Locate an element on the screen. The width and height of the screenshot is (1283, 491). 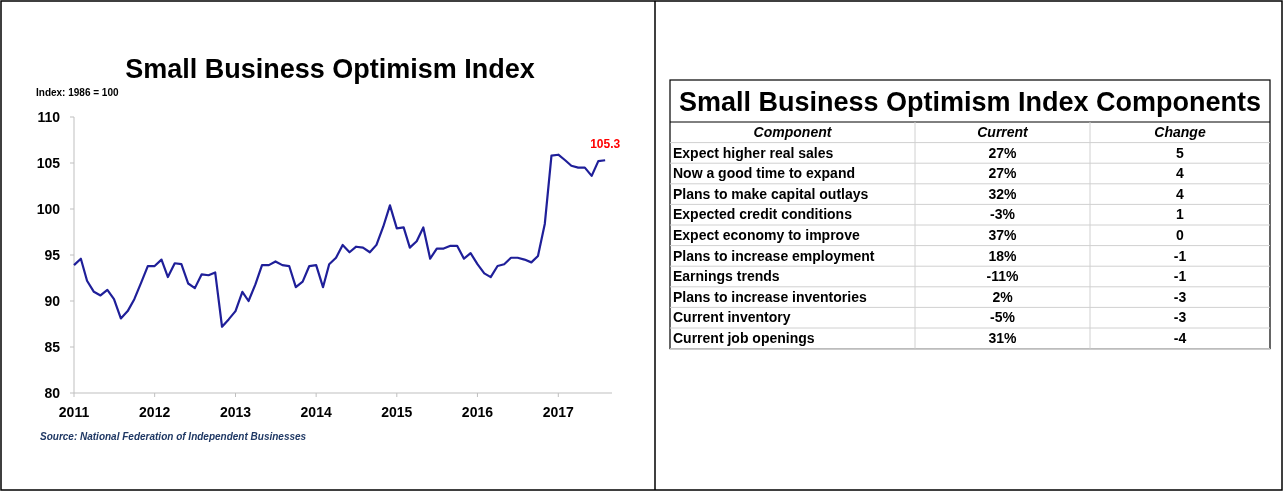
text: Change is located at coordinates (1180, 132).